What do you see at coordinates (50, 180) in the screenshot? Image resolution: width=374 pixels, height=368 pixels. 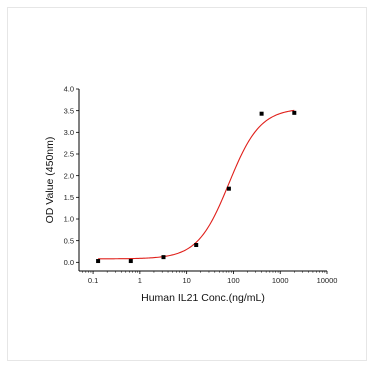 I see `y-axis-label: OD Value (450nm)` at bounding box center [50, 180].